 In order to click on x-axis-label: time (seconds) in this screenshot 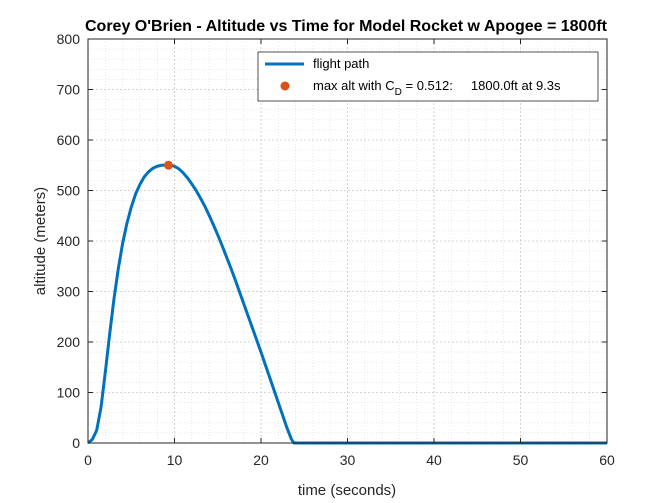, I will do `click(347, 490)`.